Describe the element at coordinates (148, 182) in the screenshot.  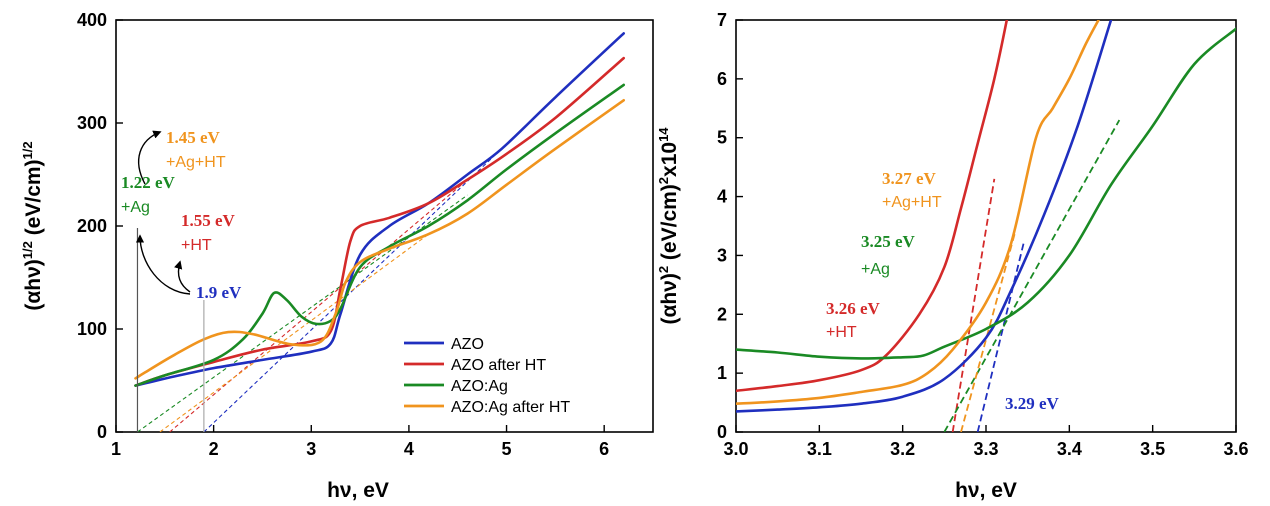
I see `left-annotation-azo-ag-value: 1.22 eV` at that location.